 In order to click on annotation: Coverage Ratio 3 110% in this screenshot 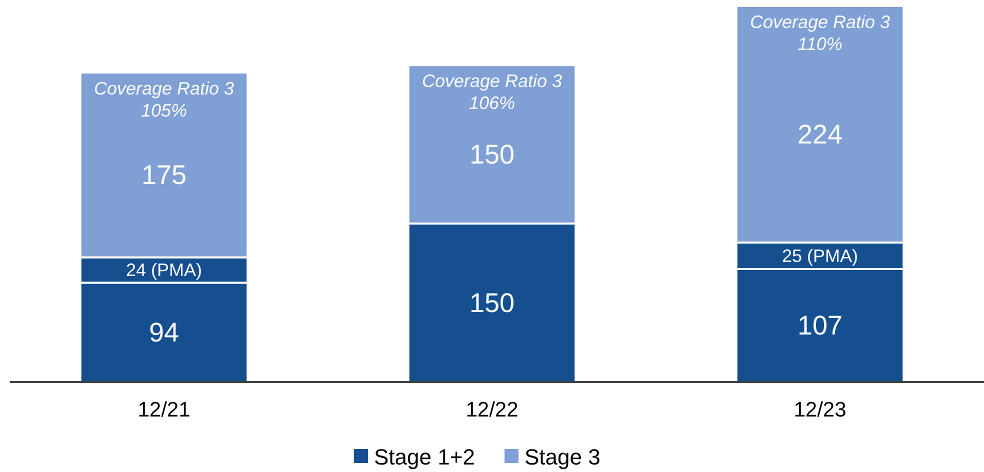, I will do `click(820, 33)`.